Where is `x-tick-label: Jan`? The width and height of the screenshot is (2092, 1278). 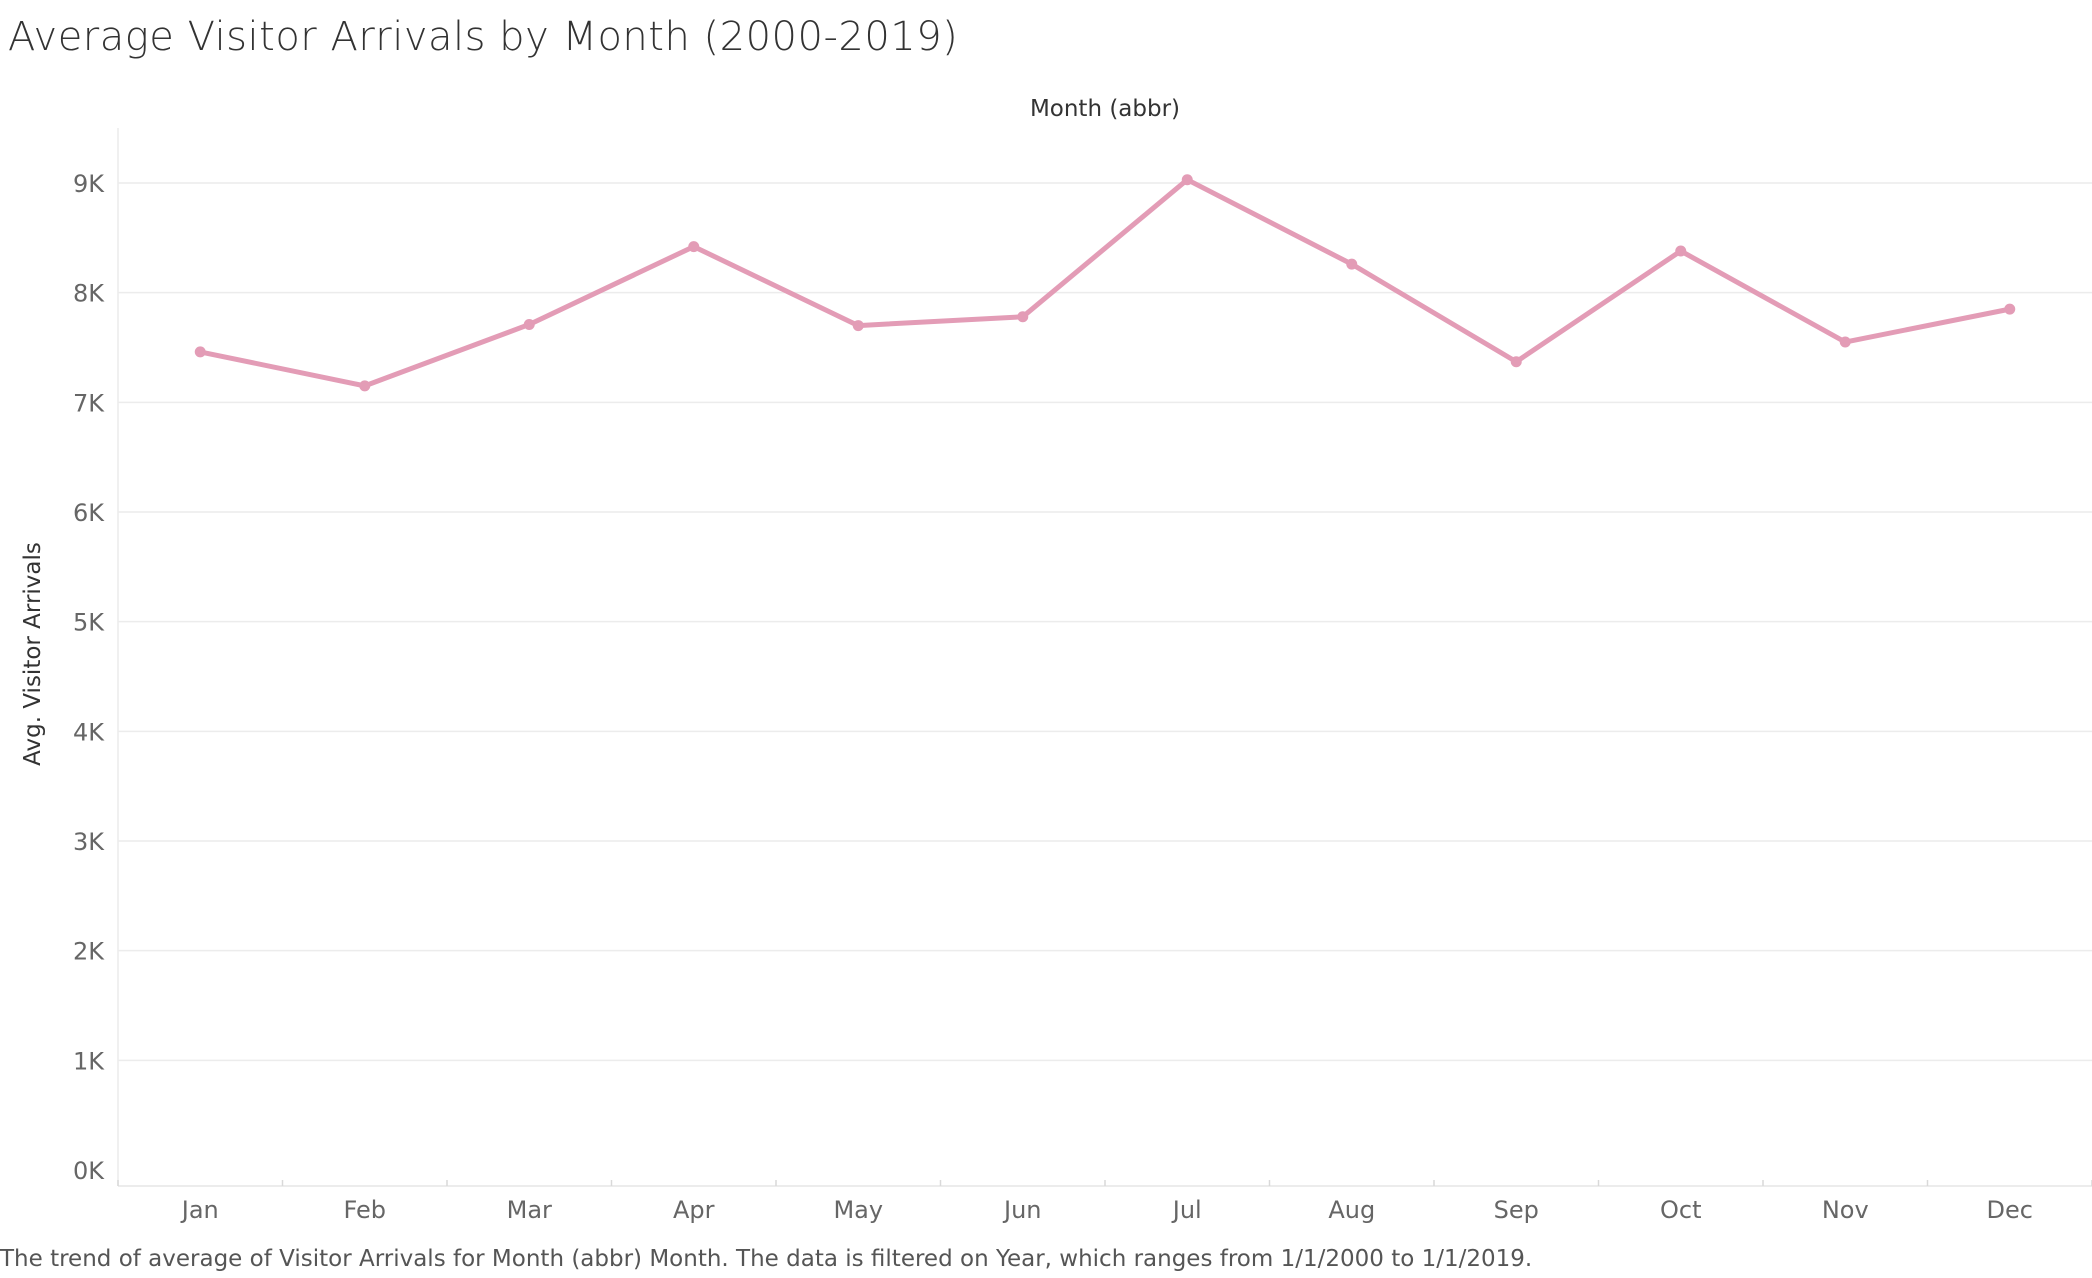 x-tick-label: Jan is located at coordinates (199, 1210).